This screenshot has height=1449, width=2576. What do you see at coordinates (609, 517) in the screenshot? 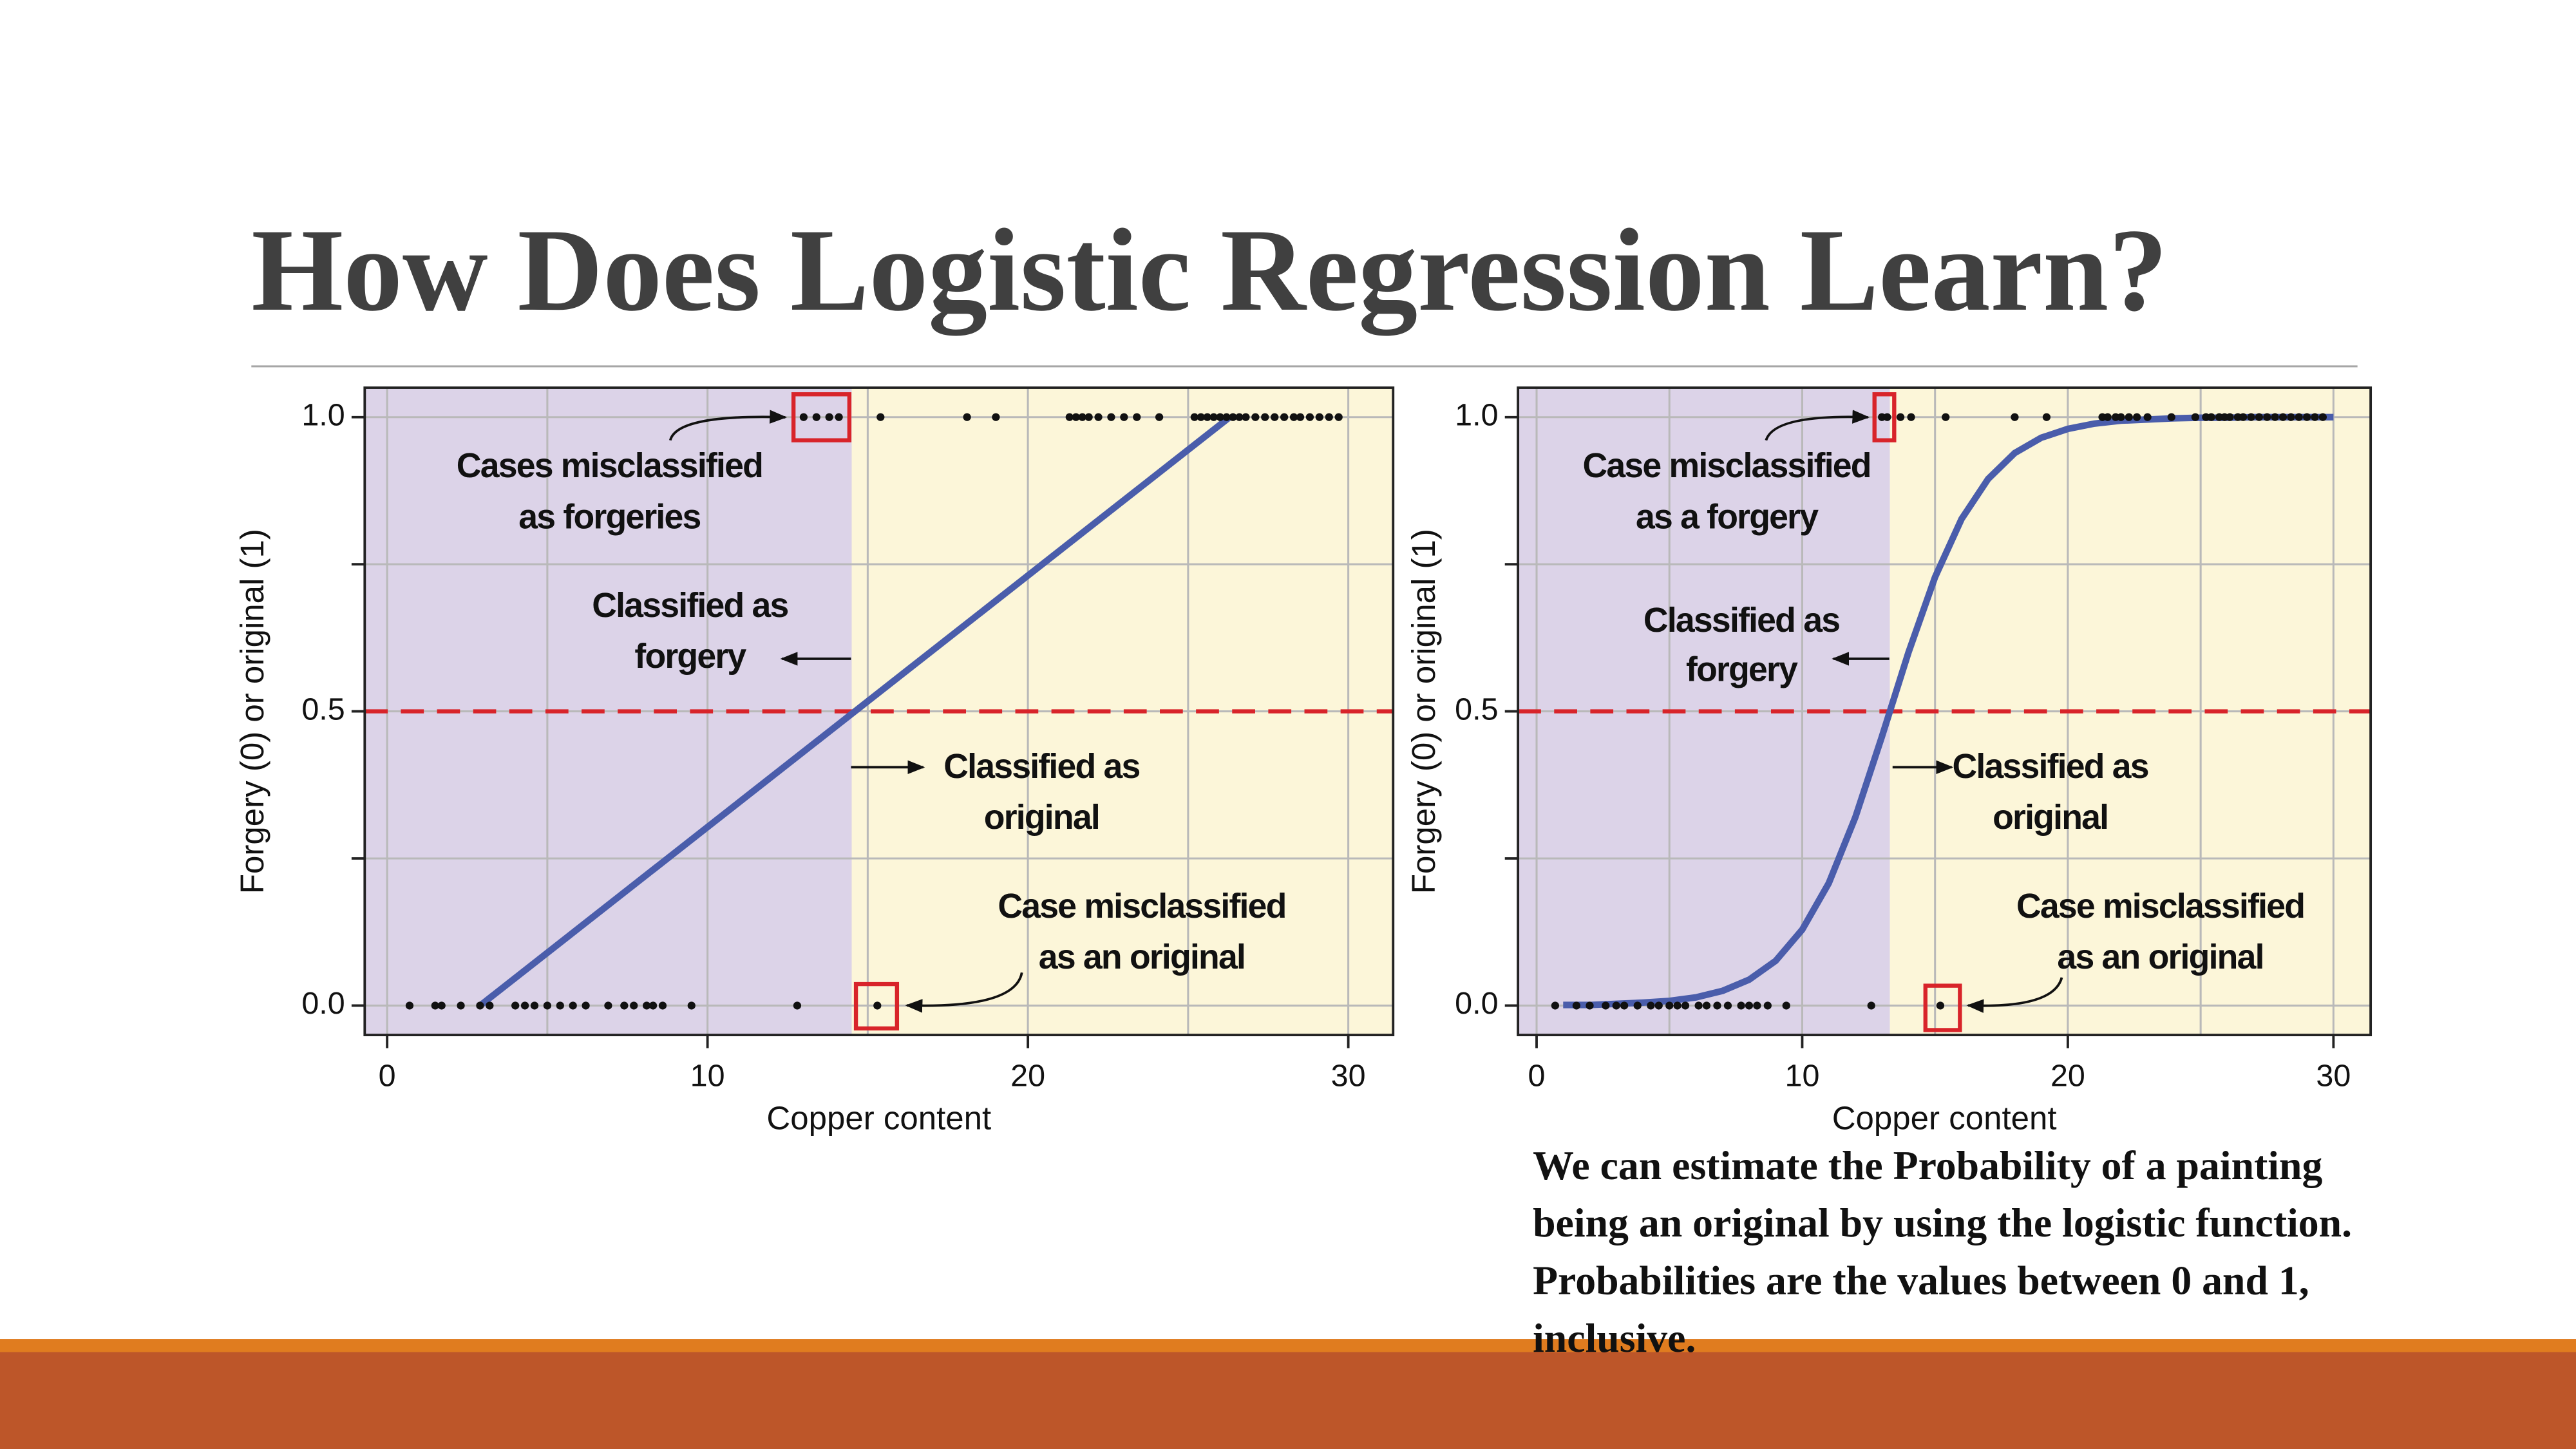
I see `annotation: as forgeries` at bounding box center [609, 517].